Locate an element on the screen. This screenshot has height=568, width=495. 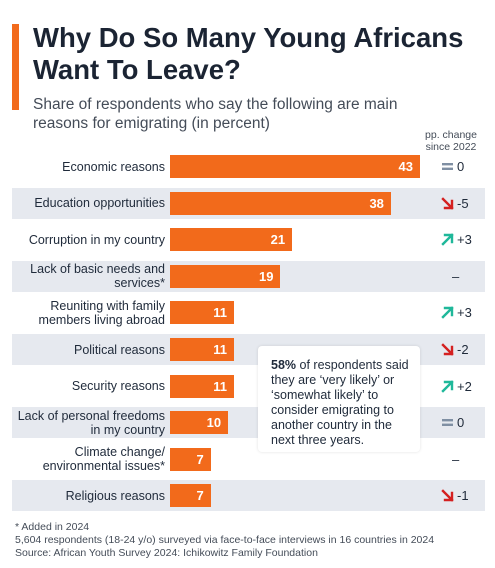
bar-row: Corruption in my country 21 +3 is located at coordinates (248, 239).